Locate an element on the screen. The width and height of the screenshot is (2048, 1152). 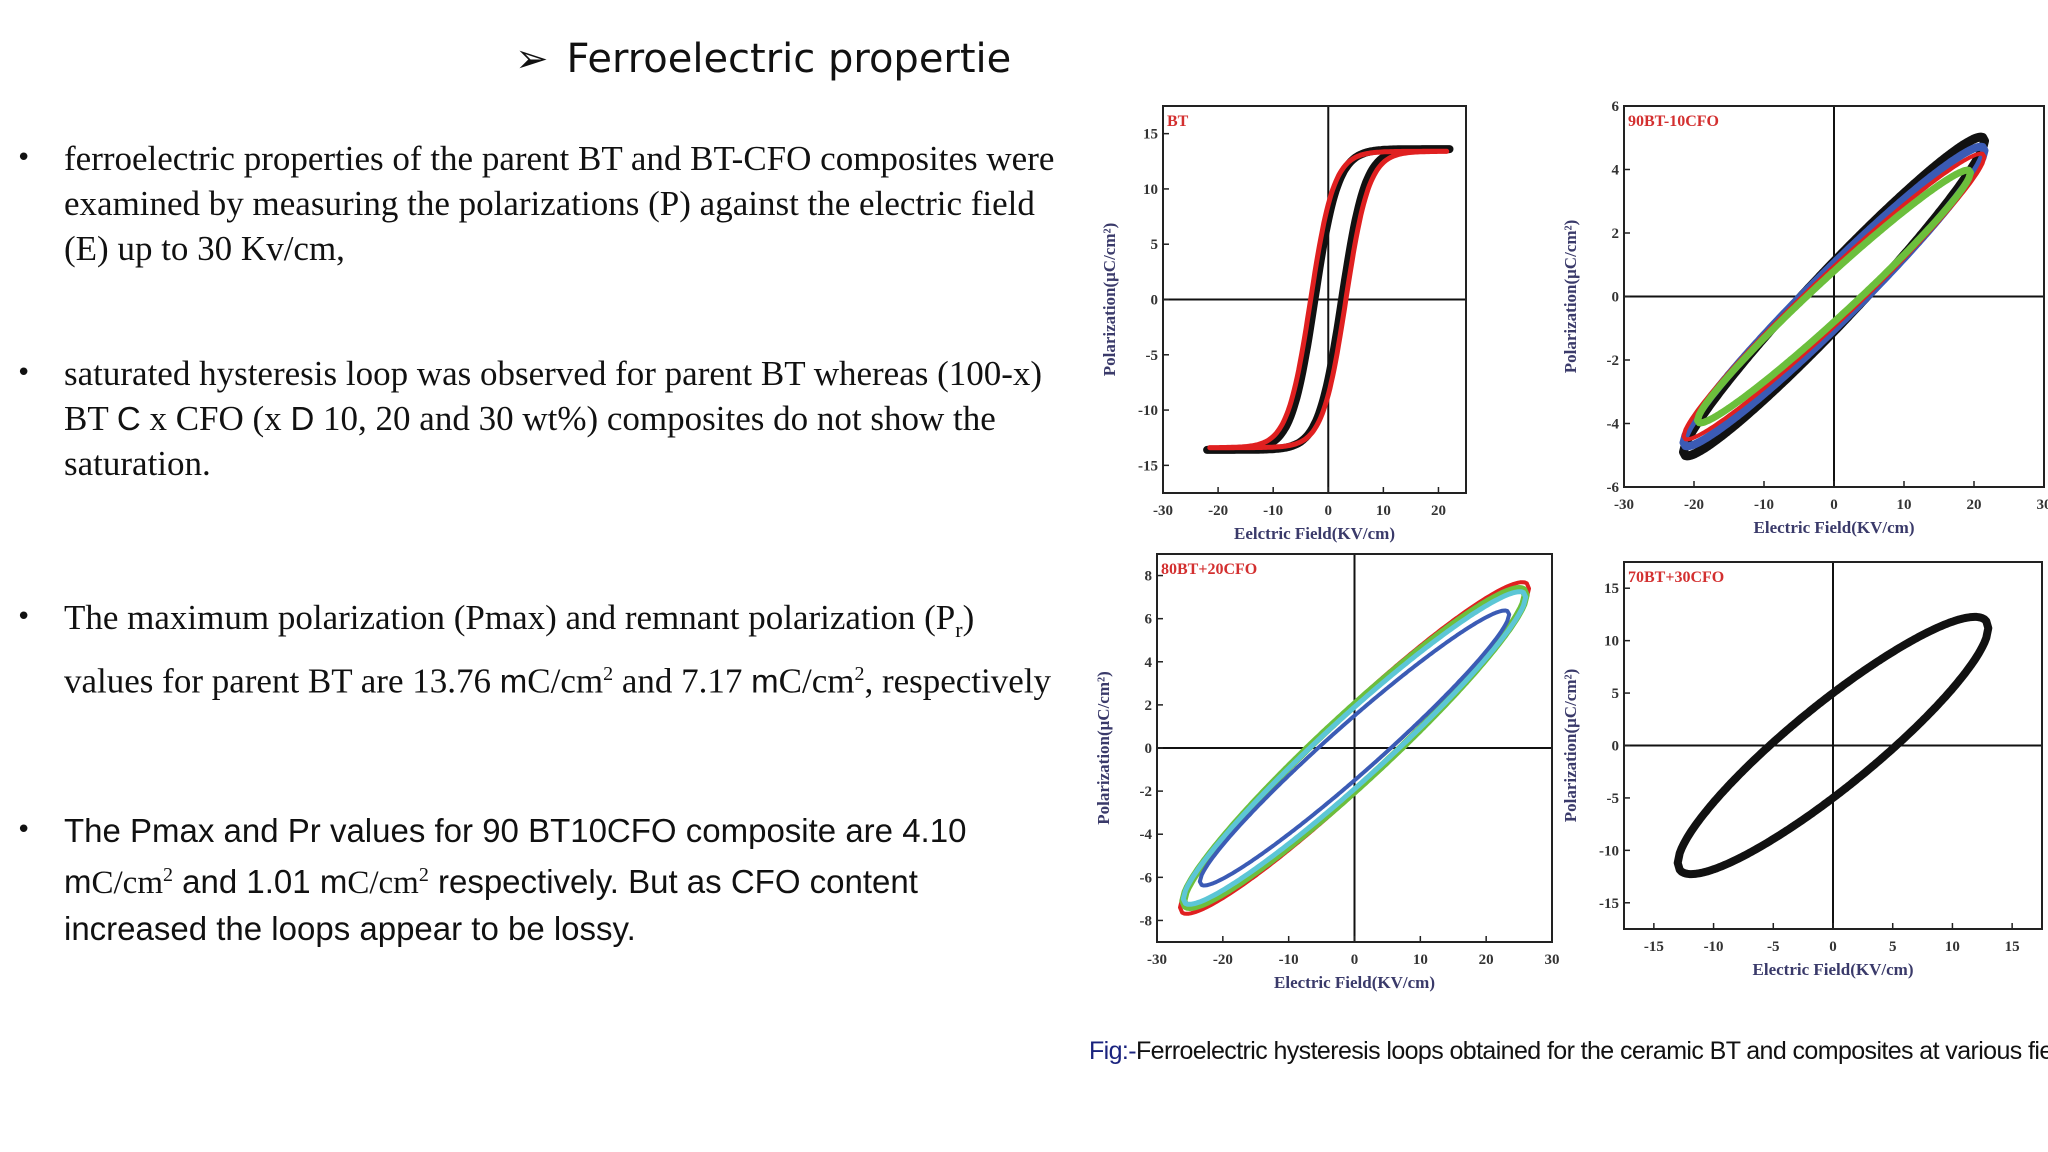
symbol-glyph: C is located at coordinates (128, 418).